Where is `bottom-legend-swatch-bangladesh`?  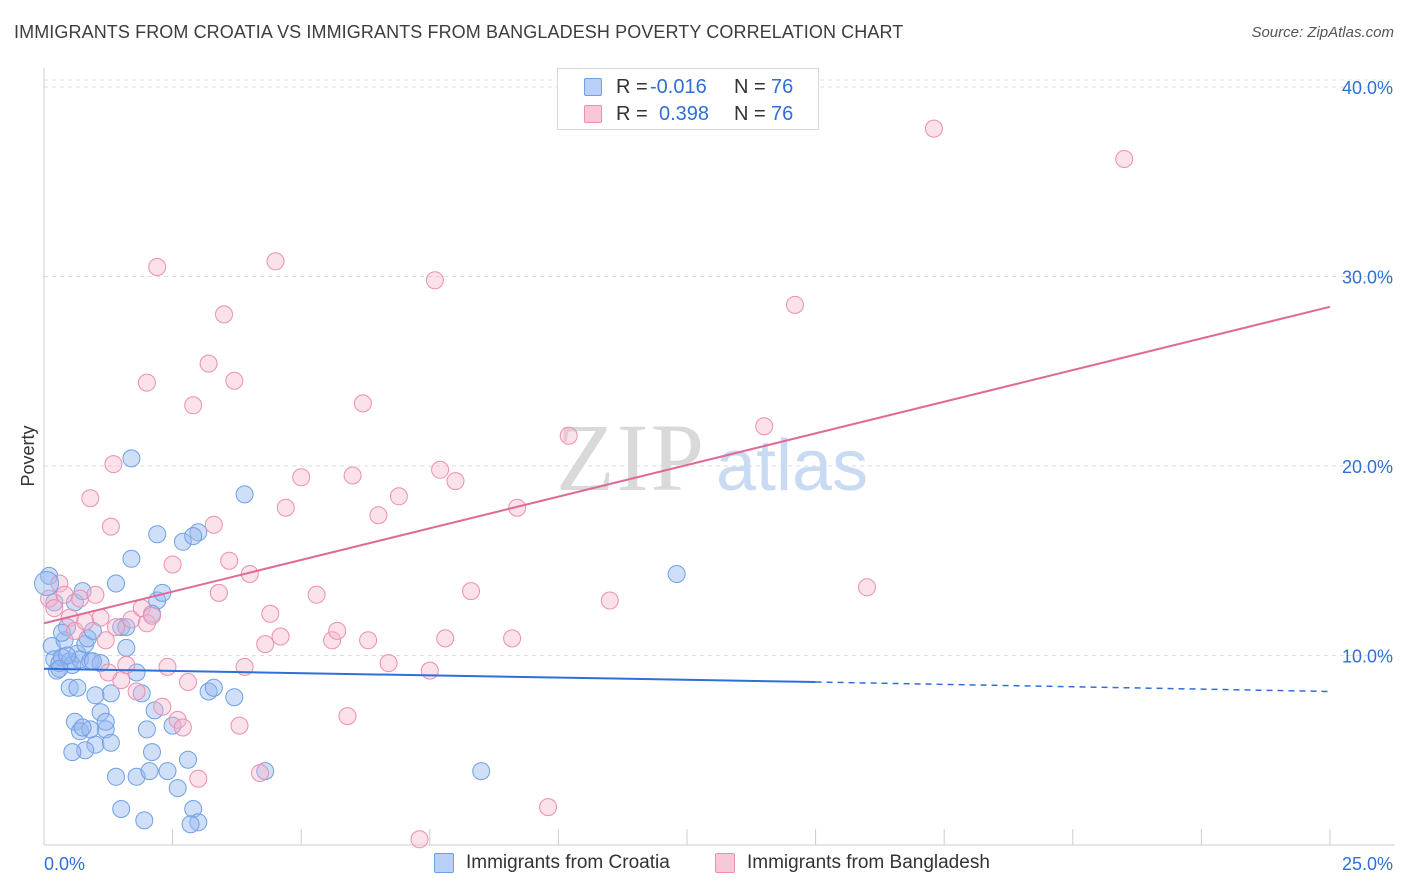
bottom-legend-swatch-bangladesh is located at coordinates (725, 863).